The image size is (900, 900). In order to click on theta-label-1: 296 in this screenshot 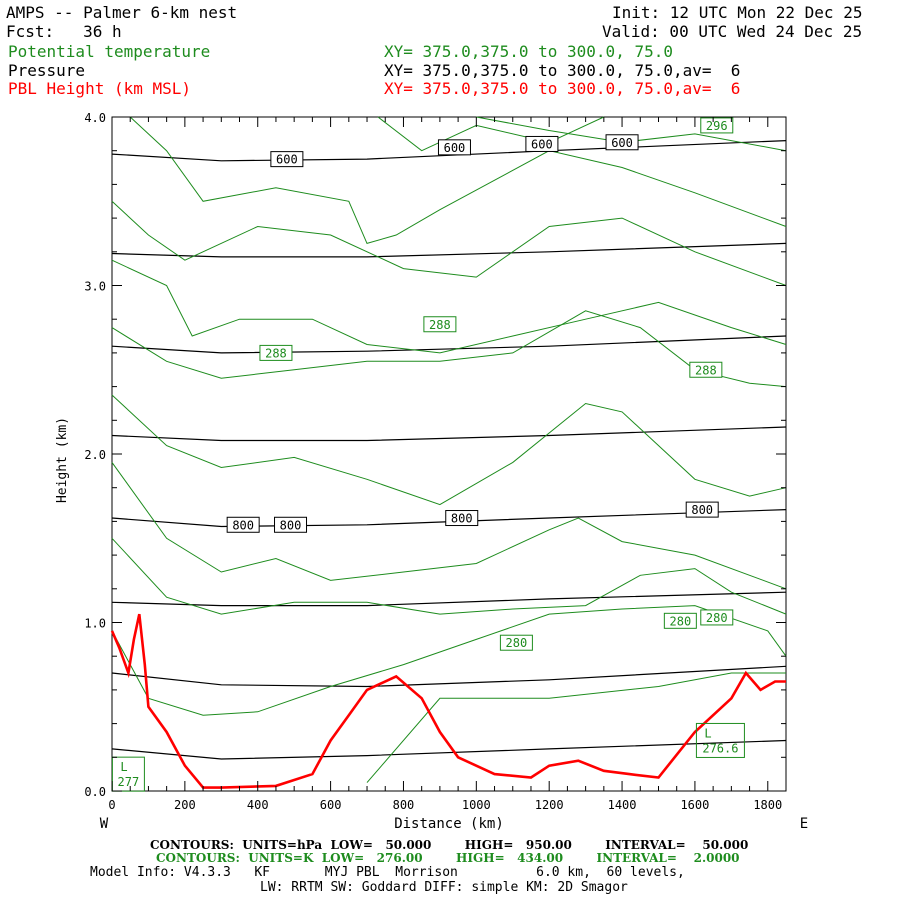, I will do `click(717, 125)`.